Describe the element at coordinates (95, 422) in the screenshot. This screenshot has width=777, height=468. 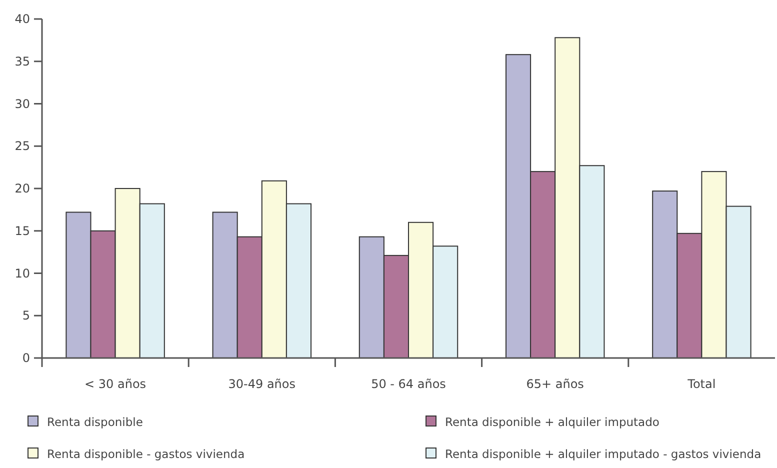
I see `legend-label: Renta disponible` at that location.